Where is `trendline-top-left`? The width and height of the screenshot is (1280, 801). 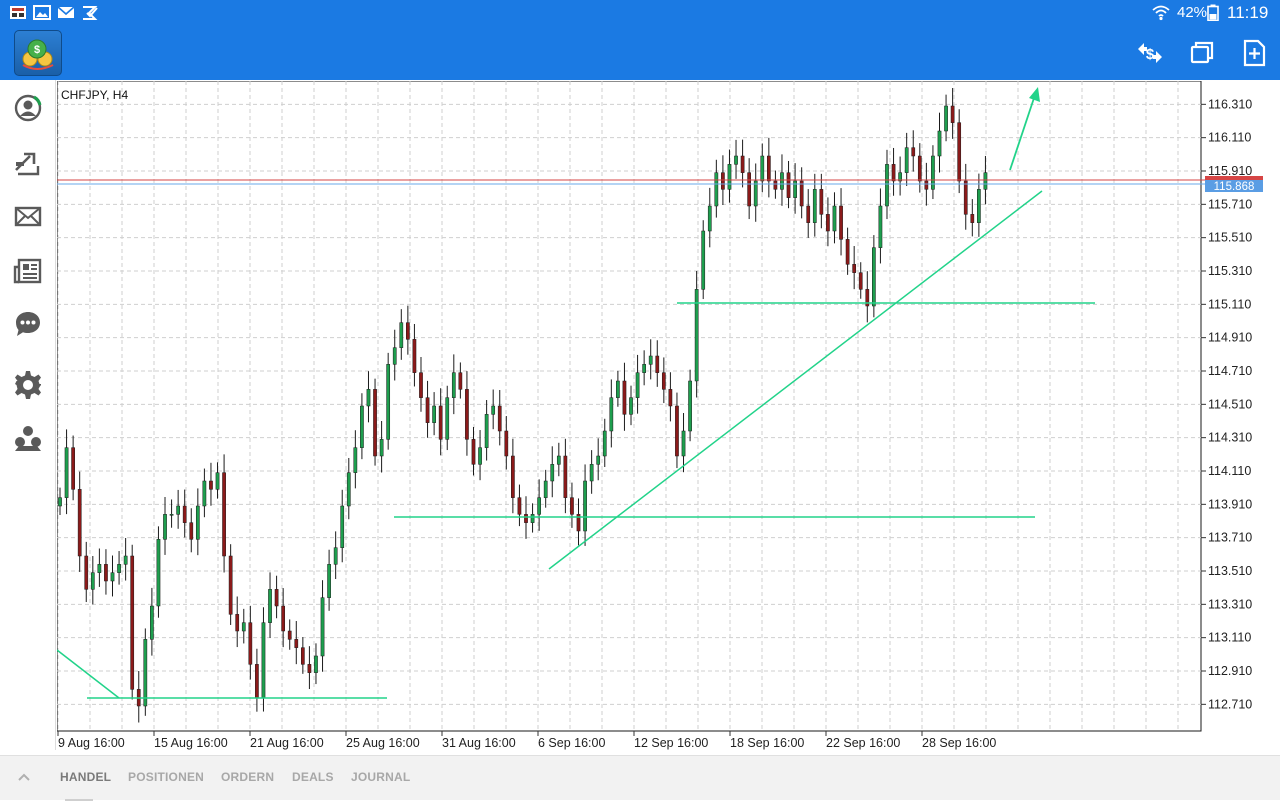 trendline-top-left is located at coordinates (88, 674).